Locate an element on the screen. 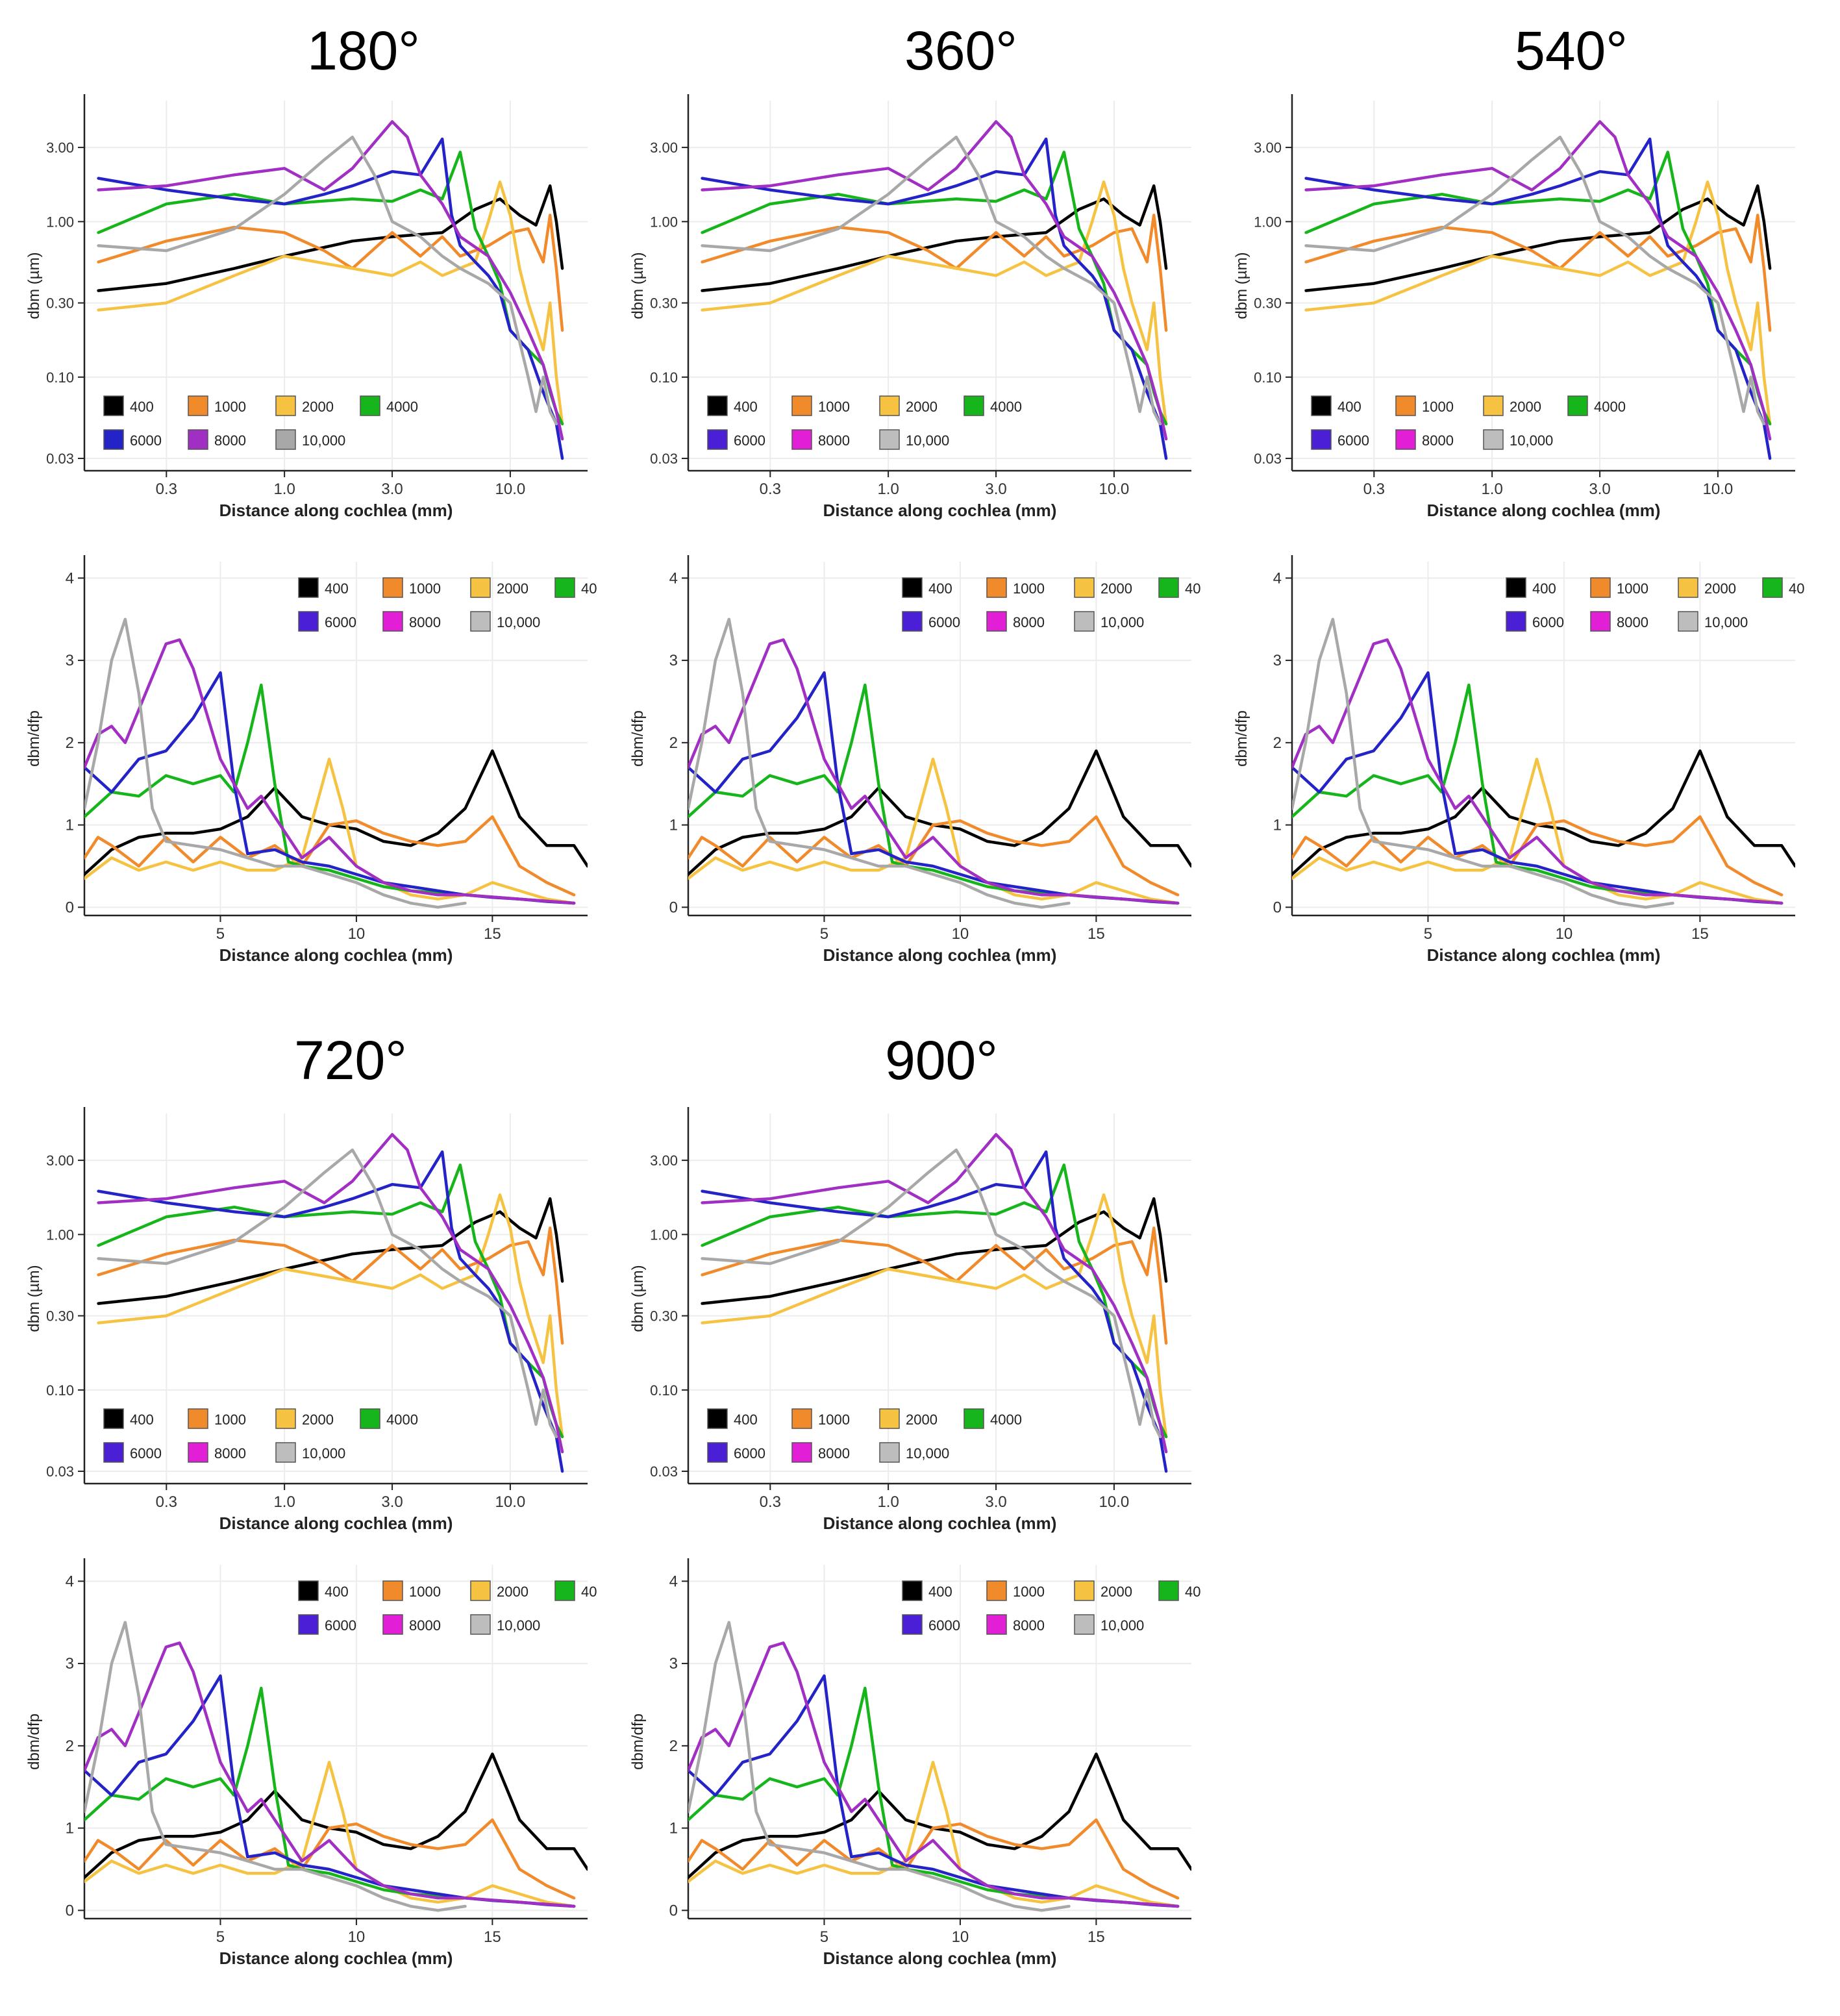 Image resolution: width=1840 pixels, height=2016 pixels. 900-upper-legend-swatch-2000 is located at coordinates (889, 1418).